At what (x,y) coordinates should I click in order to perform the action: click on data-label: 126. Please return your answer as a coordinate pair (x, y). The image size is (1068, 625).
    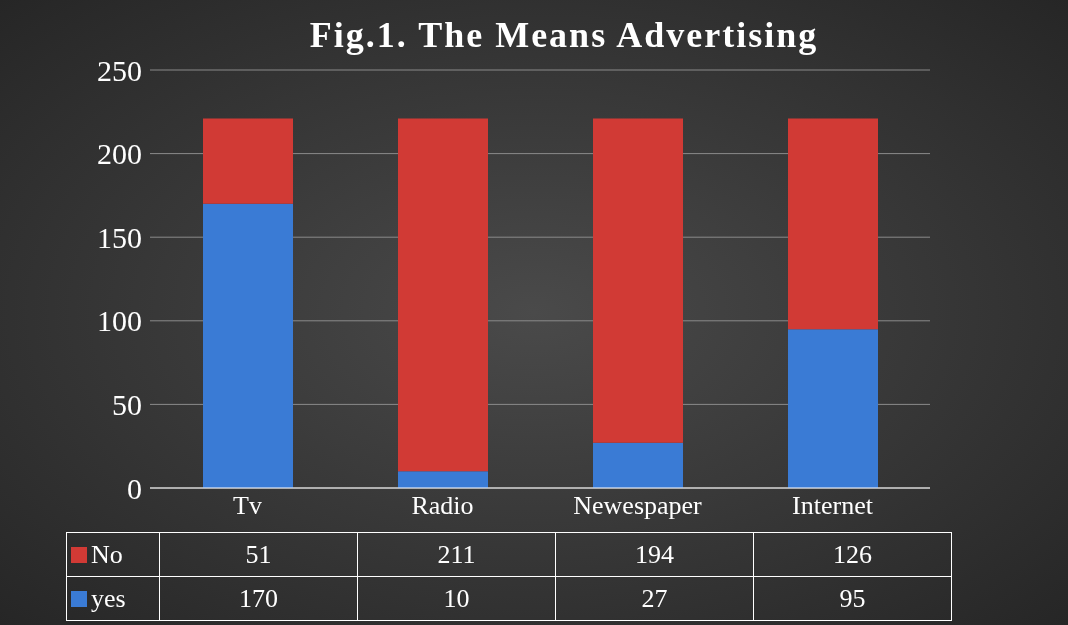
    Looking at the image, I should click on (852, 554).